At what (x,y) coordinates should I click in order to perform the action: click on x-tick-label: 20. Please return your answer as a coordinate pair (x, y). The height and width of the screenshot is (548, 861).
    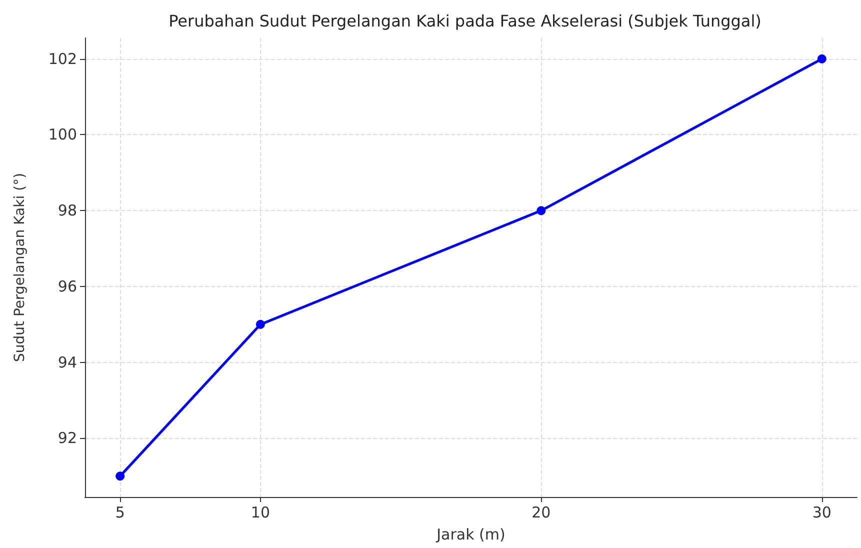
    Looking at the image, I should click on (541, 513).